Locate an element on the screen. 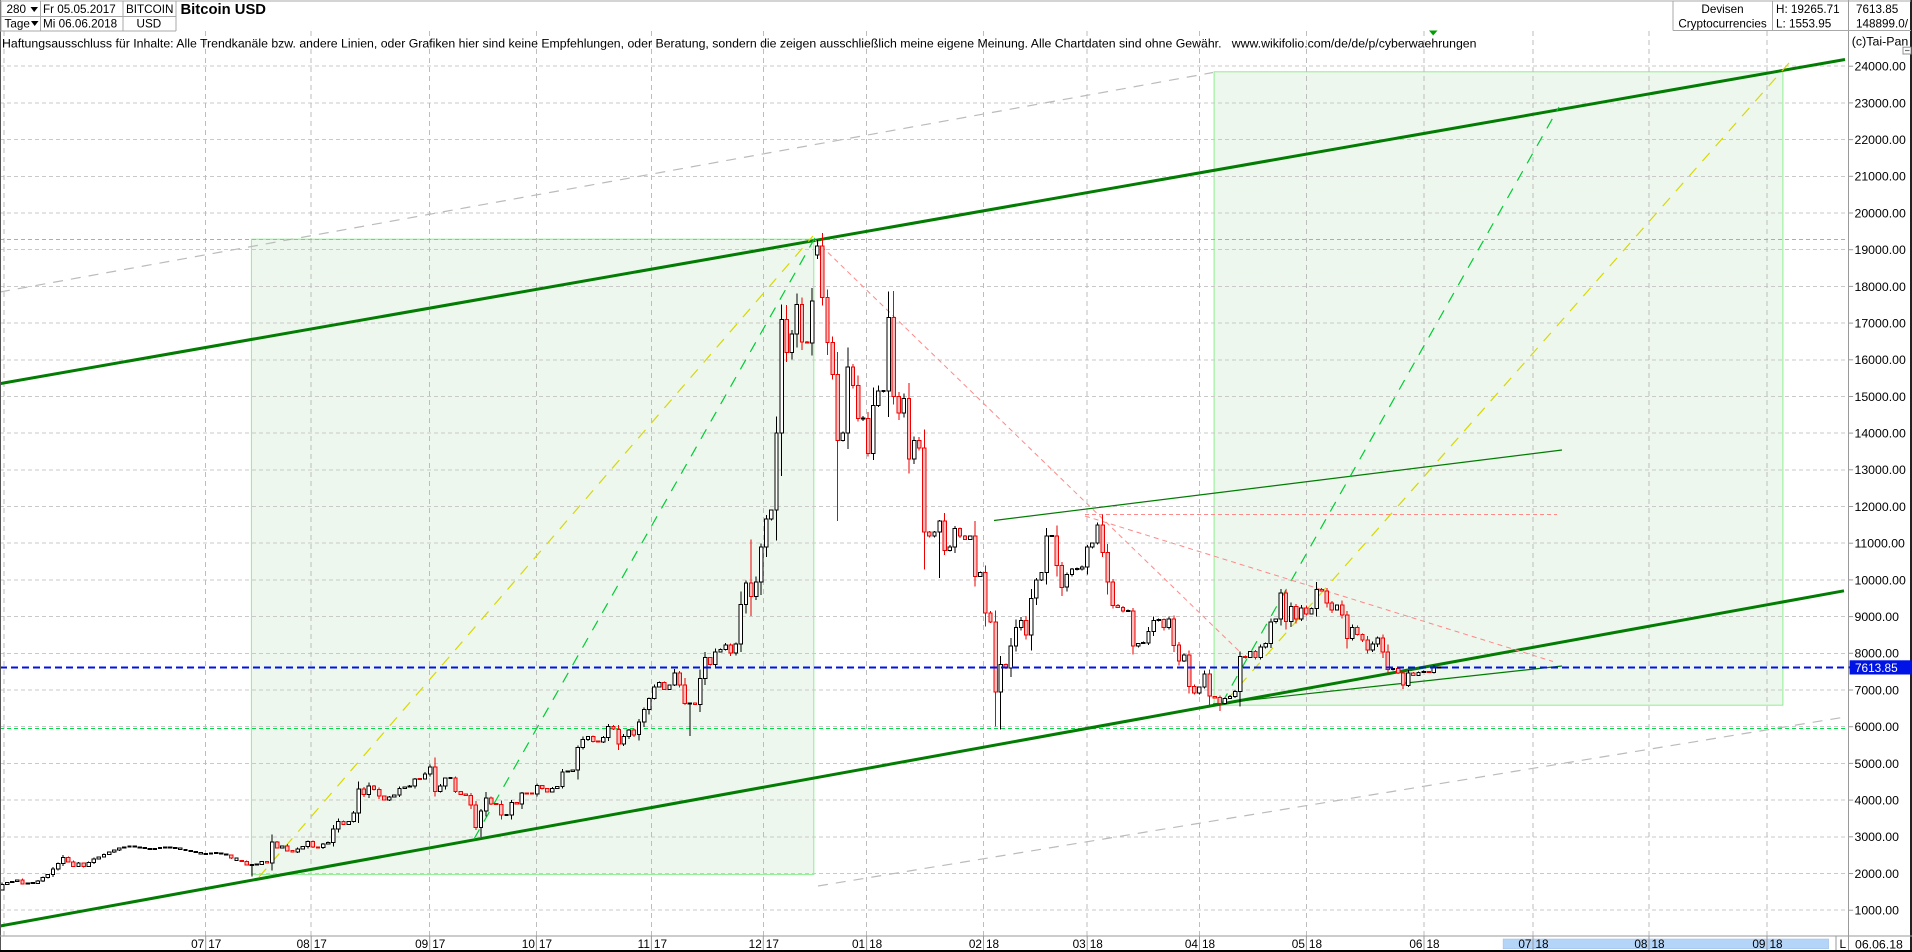 The height and width of the screenshot is (952, 1912). svg-text: 8000.00 is located at coordinates (1877, 654).